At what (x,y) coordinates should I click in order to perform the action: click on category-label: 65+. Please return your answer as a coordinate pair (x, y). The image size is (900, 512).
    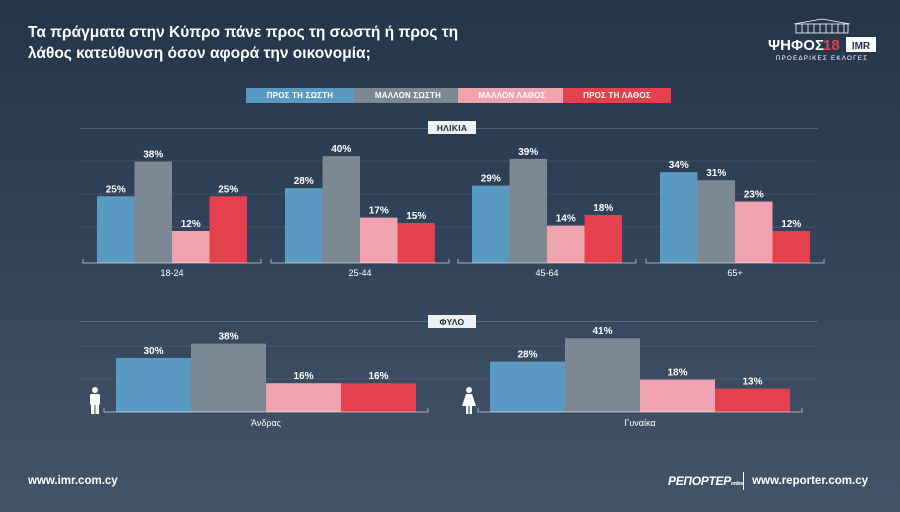
    Looking at the image, I should click on (734, 273).